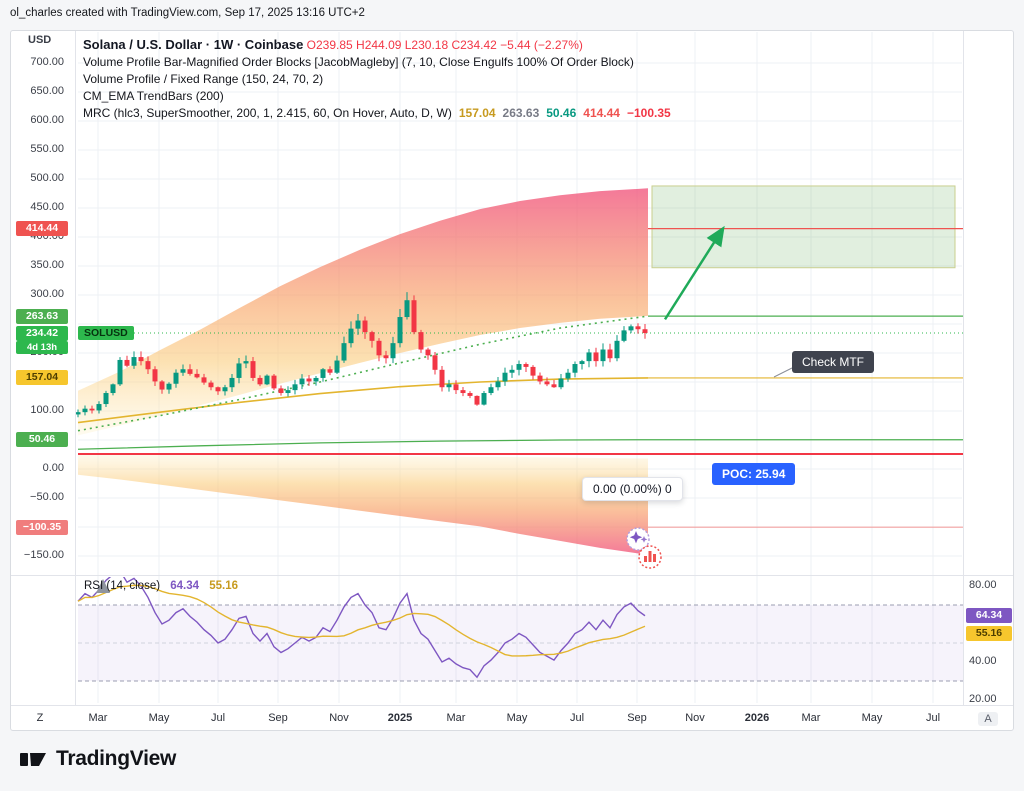  What do you see at coordinates (122, 586) in the screenshot?
I see `rsi-label: RSI (14, close)` at bounding box center [122, 586].